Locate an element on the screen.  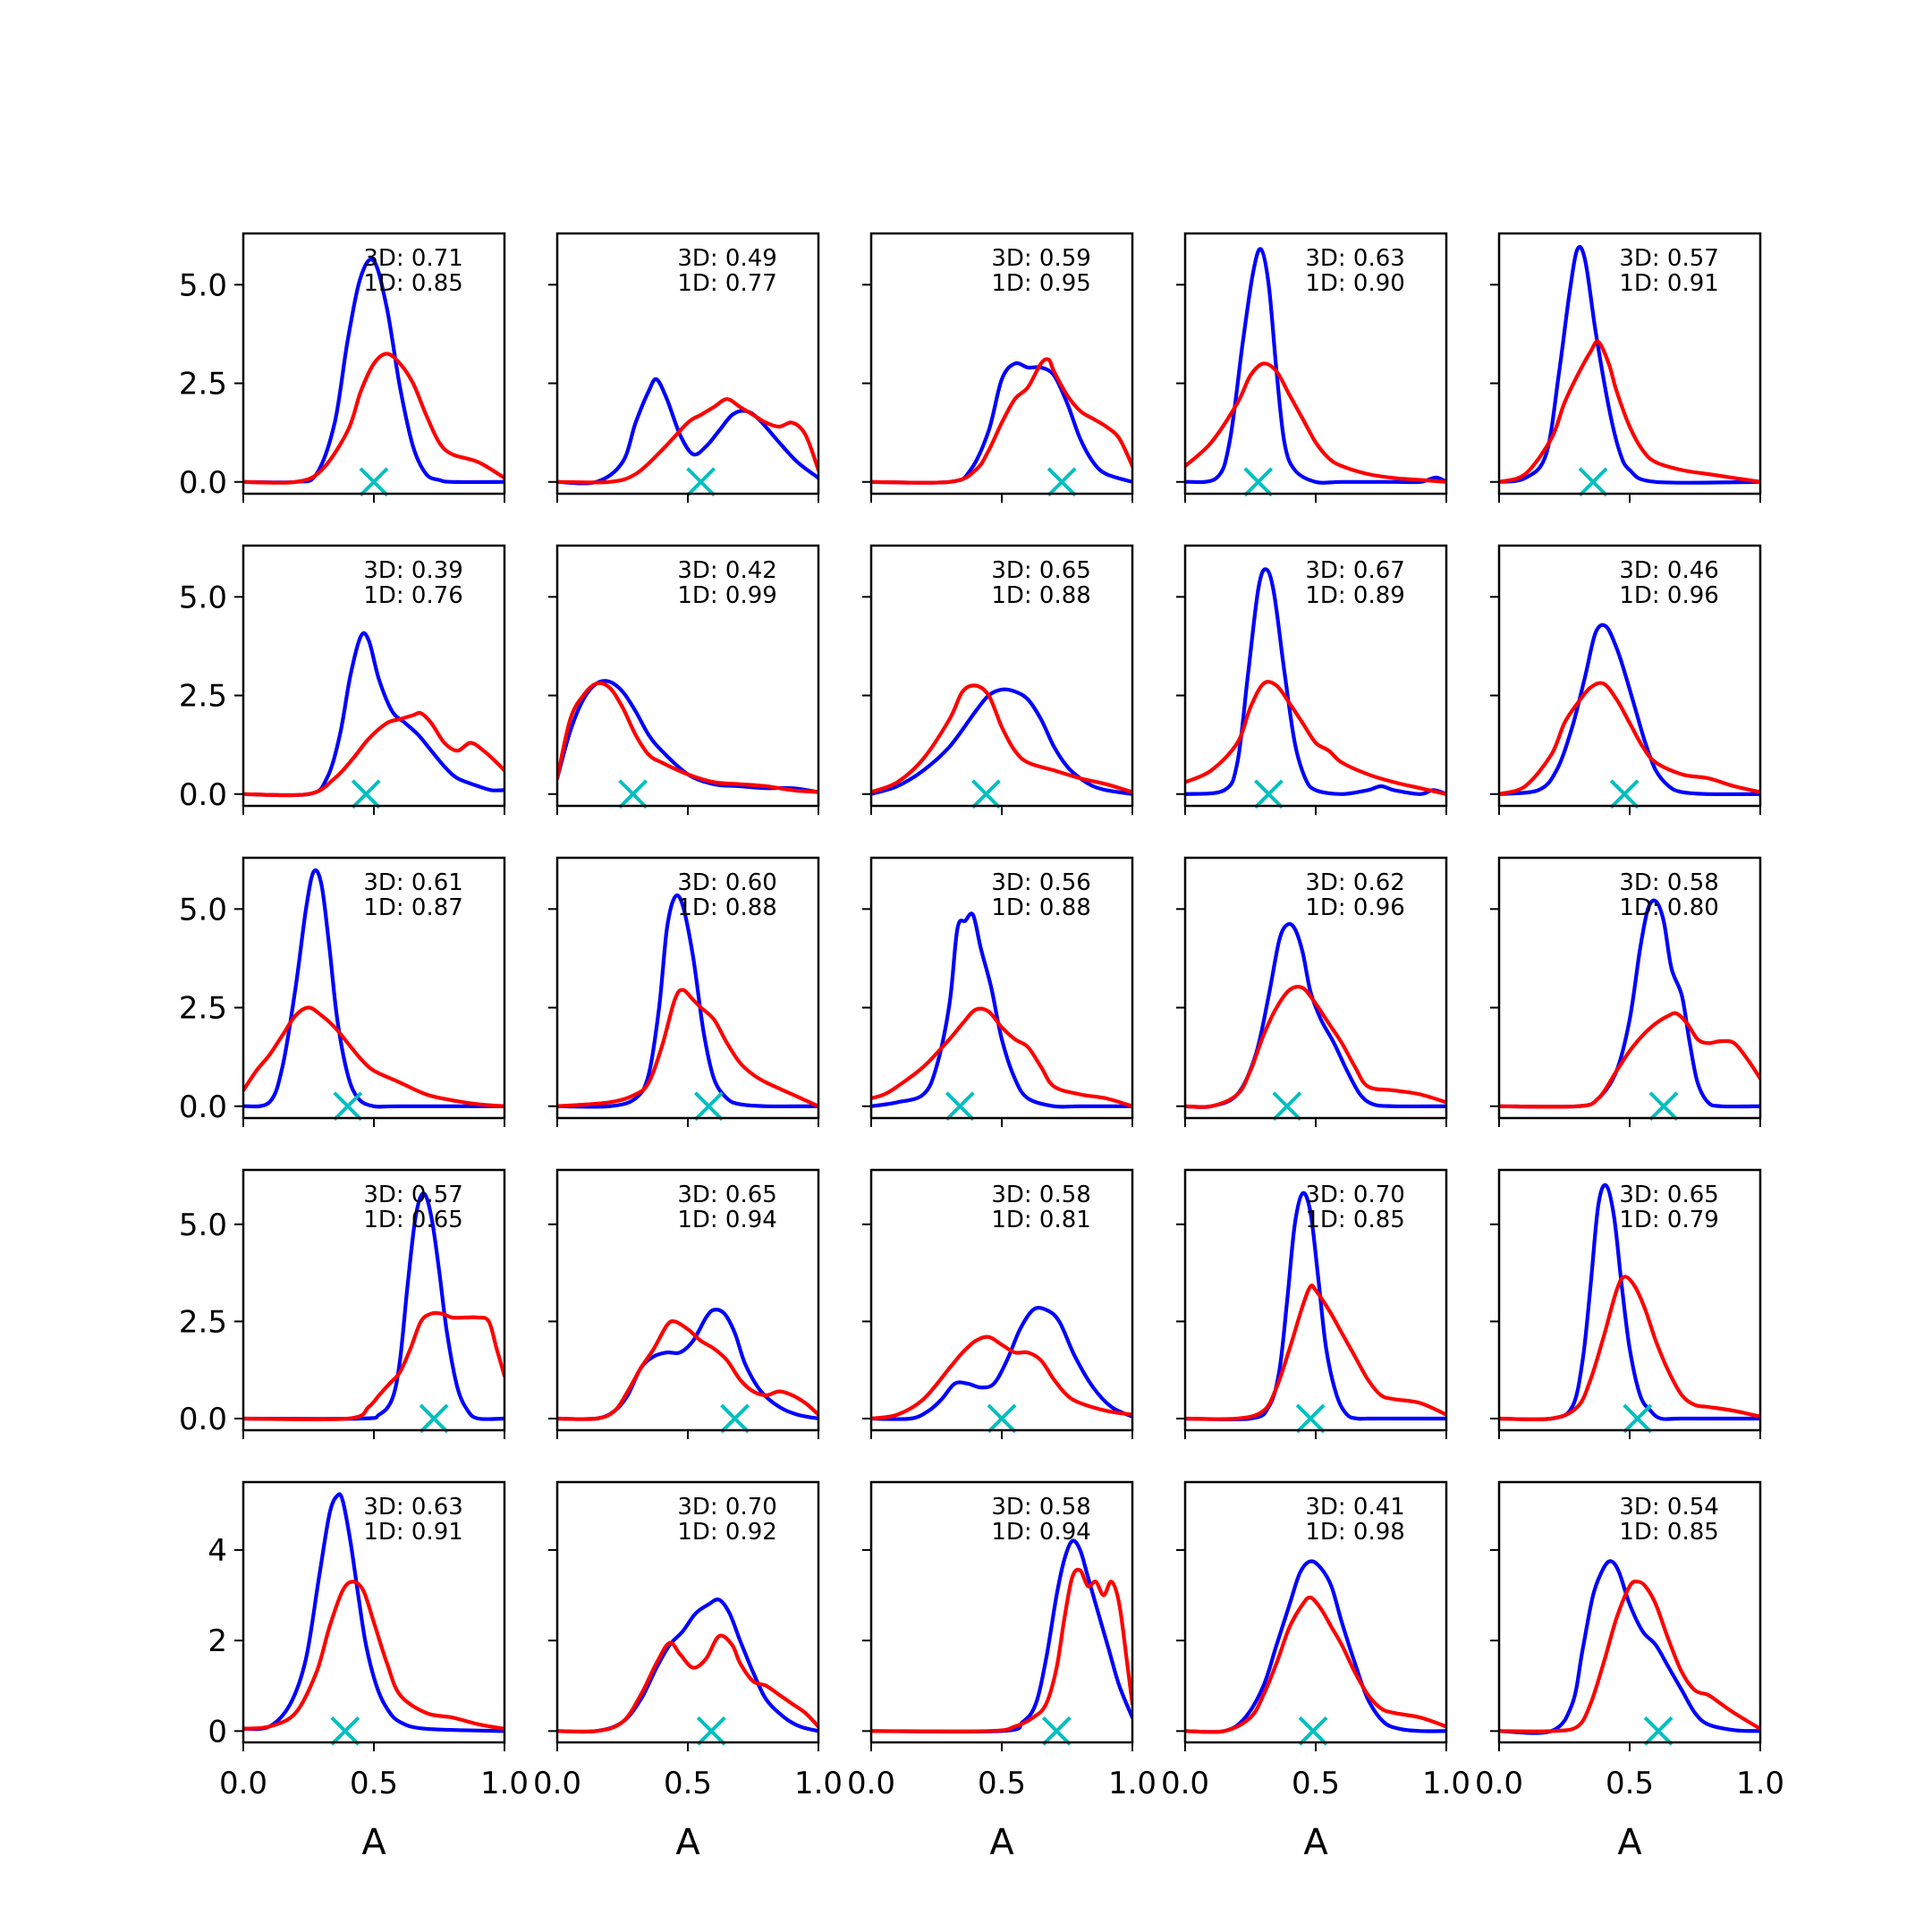
annotation-text: 1D: 0.95 is located at coordinates (1040, 283).